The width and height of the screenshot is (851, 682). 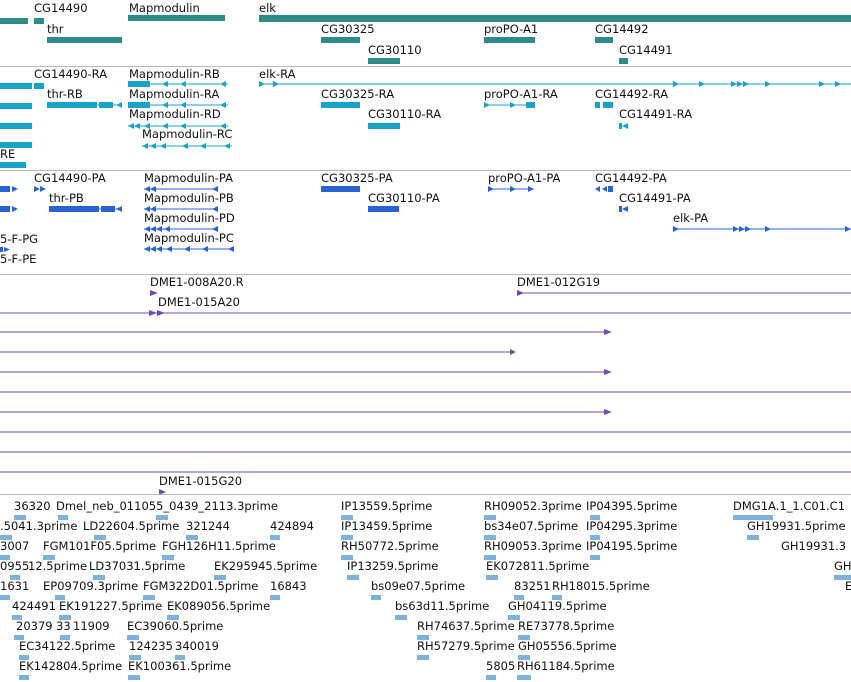 What do you see at coordinates (604, 40) in the screenshot?
I see `gene-bar-cg14492` at bounding box center [604, 40].